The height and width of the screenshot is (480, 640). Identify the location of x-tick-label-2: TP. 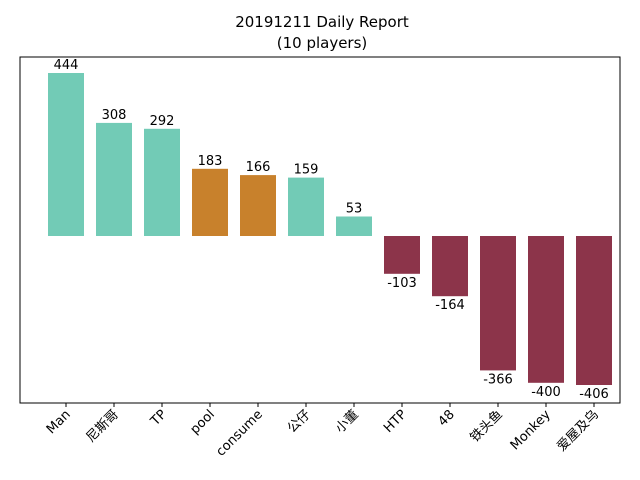
(158, 418).